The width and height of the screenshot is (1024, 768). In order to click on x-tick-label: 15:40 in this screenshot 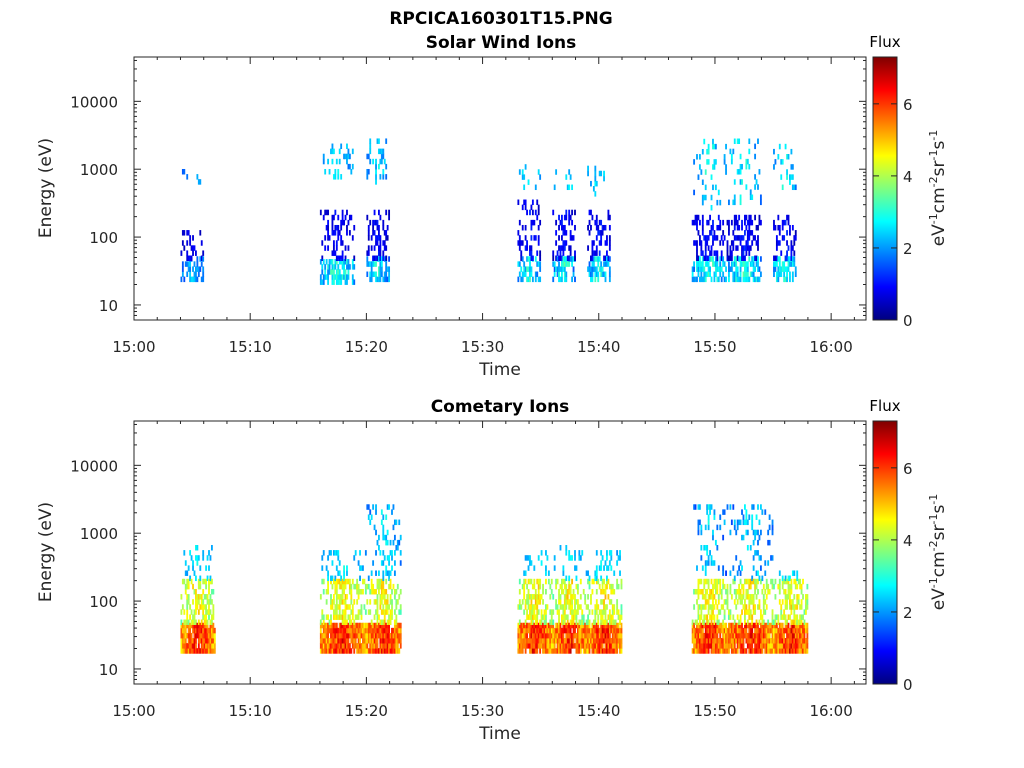, I will do `click(598, 711)`.